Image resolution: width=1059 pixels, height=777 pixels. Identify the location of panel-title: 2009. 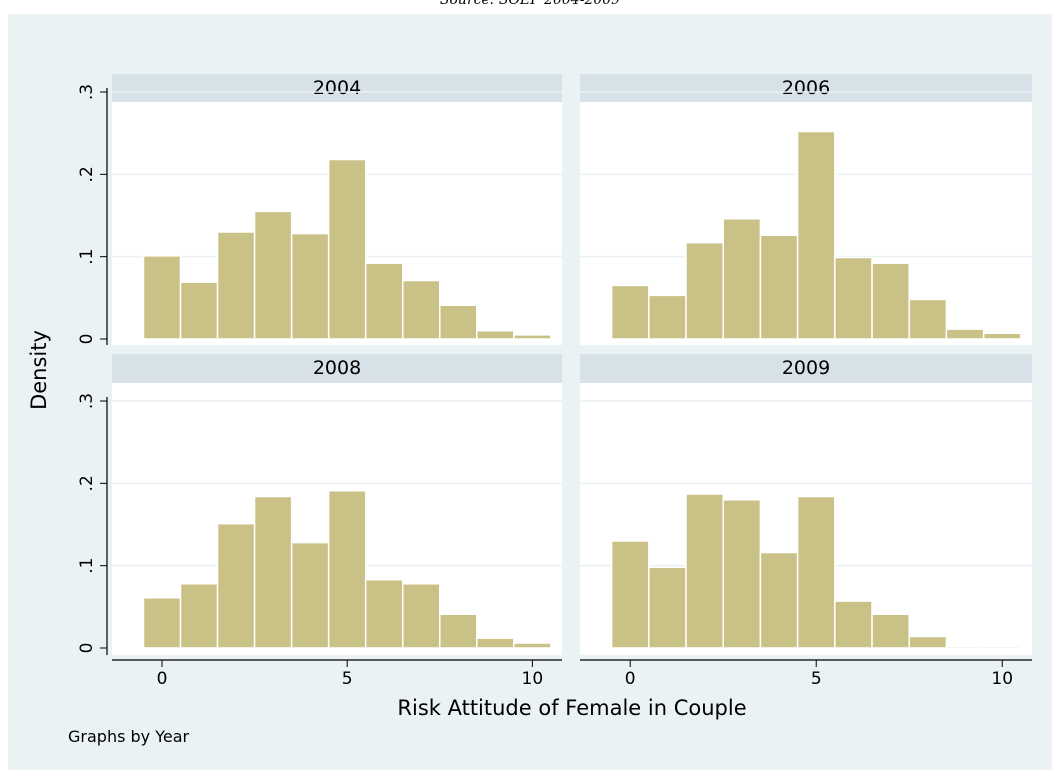
(806, 368).